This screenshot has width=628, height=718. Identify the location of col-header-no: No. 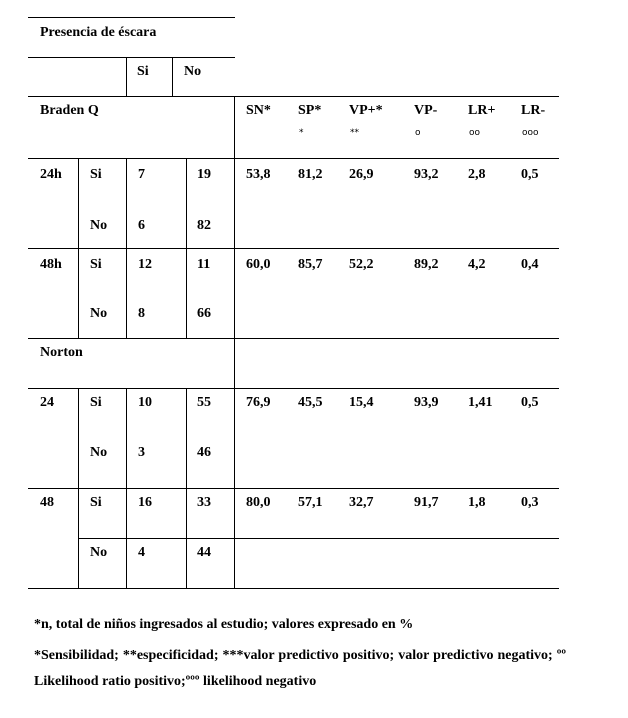
(193, 71).